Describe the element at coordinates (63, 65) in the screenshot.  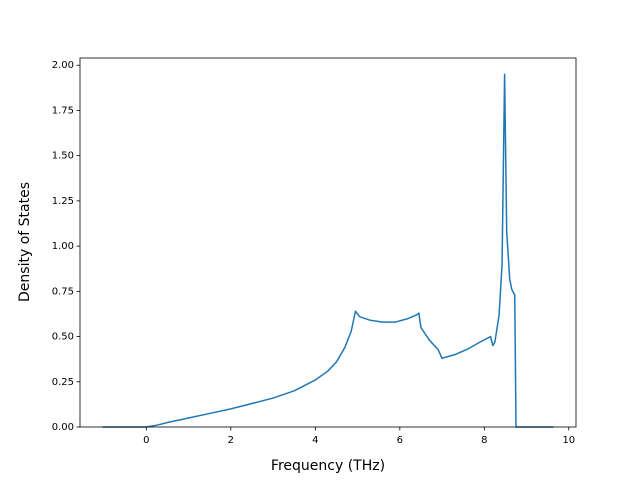
I see `y-tick-label: 2.00` at that location.